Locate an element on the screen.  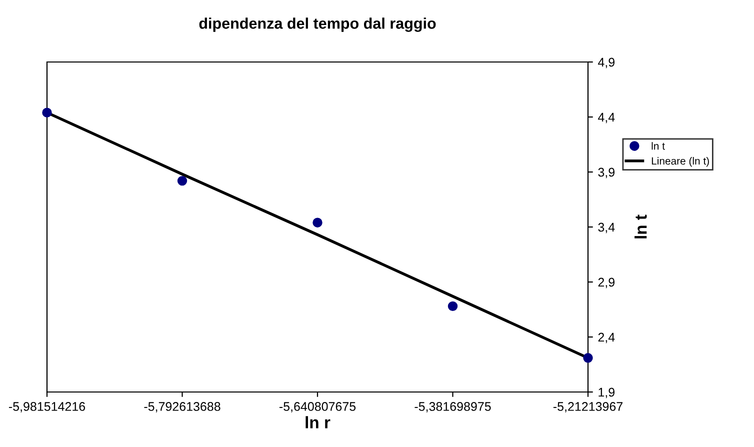
x-tick-label: -5,981514216 is located at coordinates (47, 407).